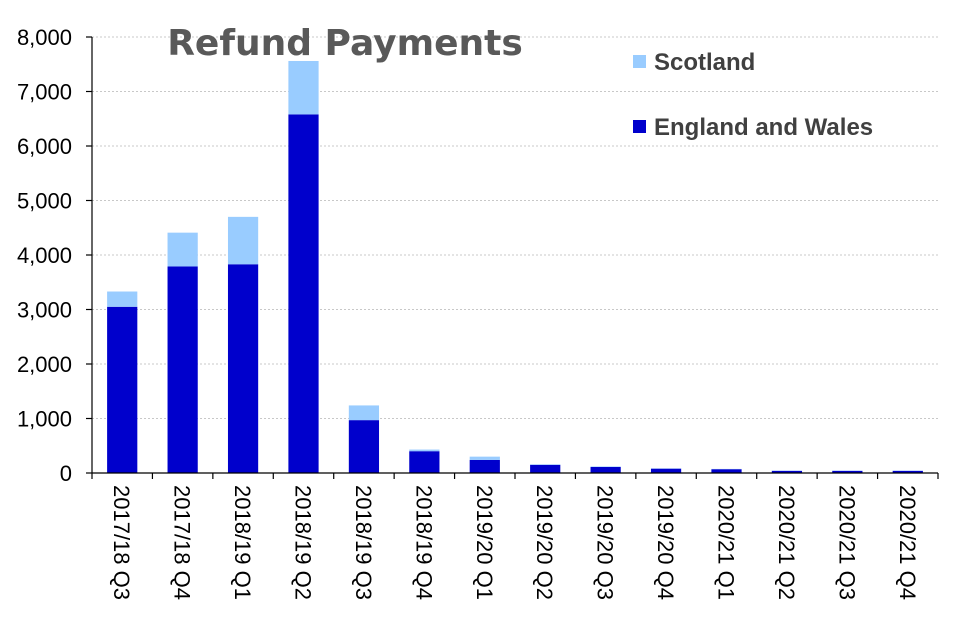 The height and width of the screenshot is (640, 960). I want to click on x-tick-label-5: 2018/19 Q4, so click(423, 542).